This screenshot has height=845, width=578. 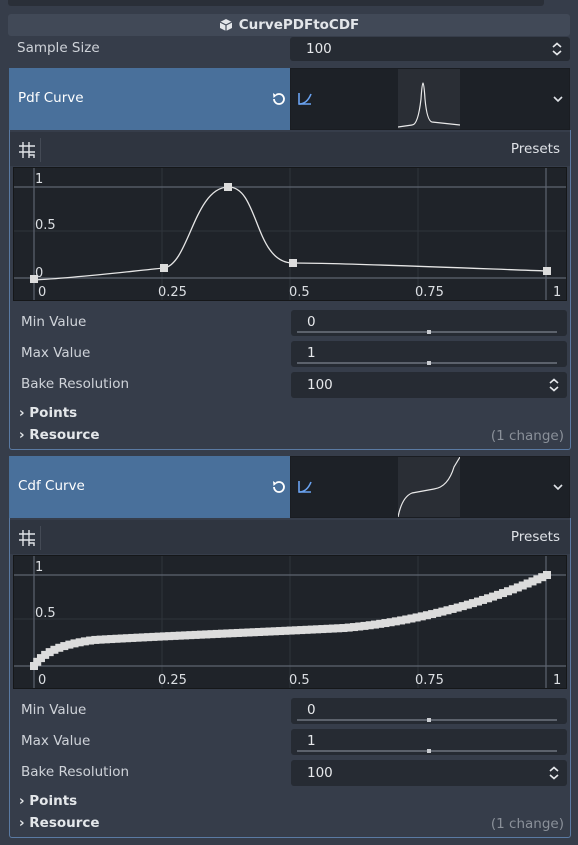 What do you see at coordinates (429, 354) in the screenshot?
I see `pdf-max-value-slider: 1` at bounding box center [429, 354].